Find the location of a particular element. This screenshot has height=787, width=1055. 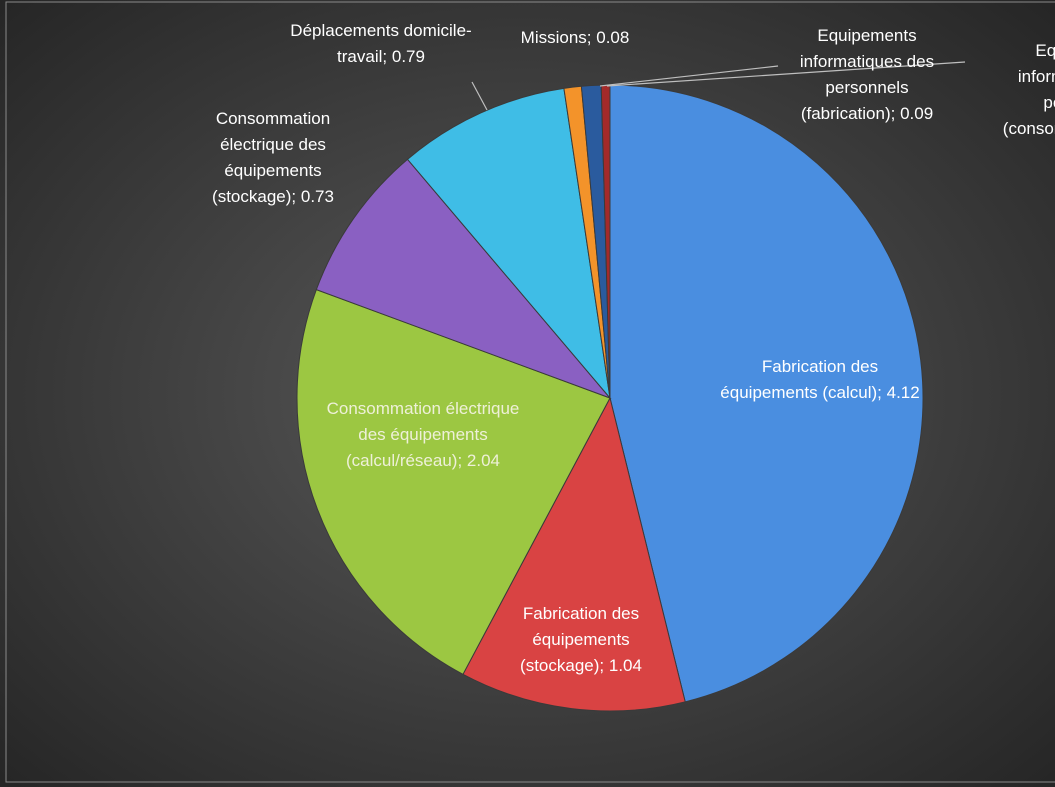

label-value: 0.09 is located at coordinates (917, 113).